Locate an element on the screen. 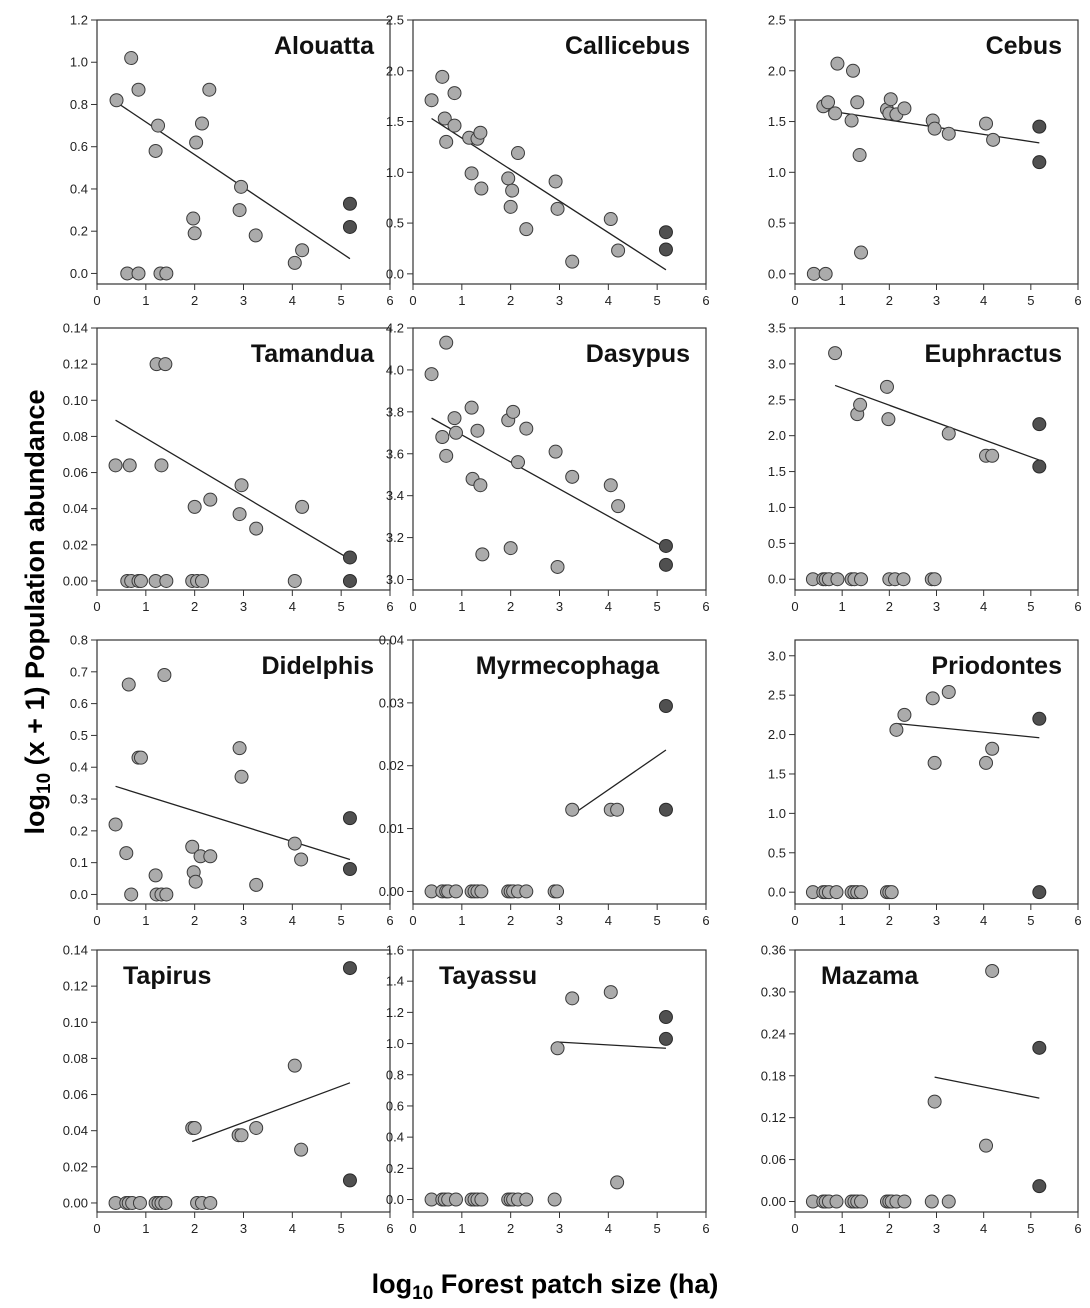  y-tick-label: 0.04 is located at coordinates (75, 508).